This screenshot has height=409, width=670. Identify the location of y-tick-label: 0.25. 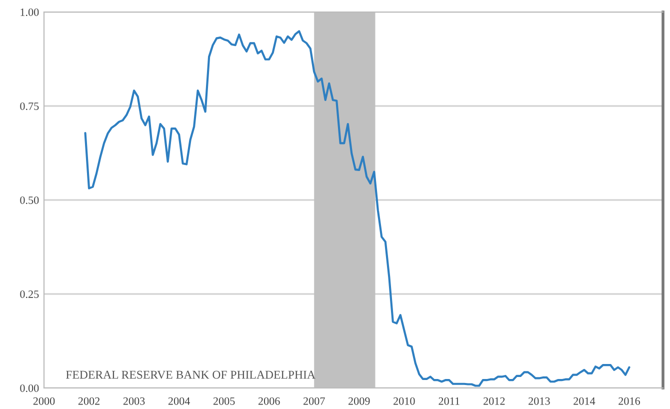
(29, 294).